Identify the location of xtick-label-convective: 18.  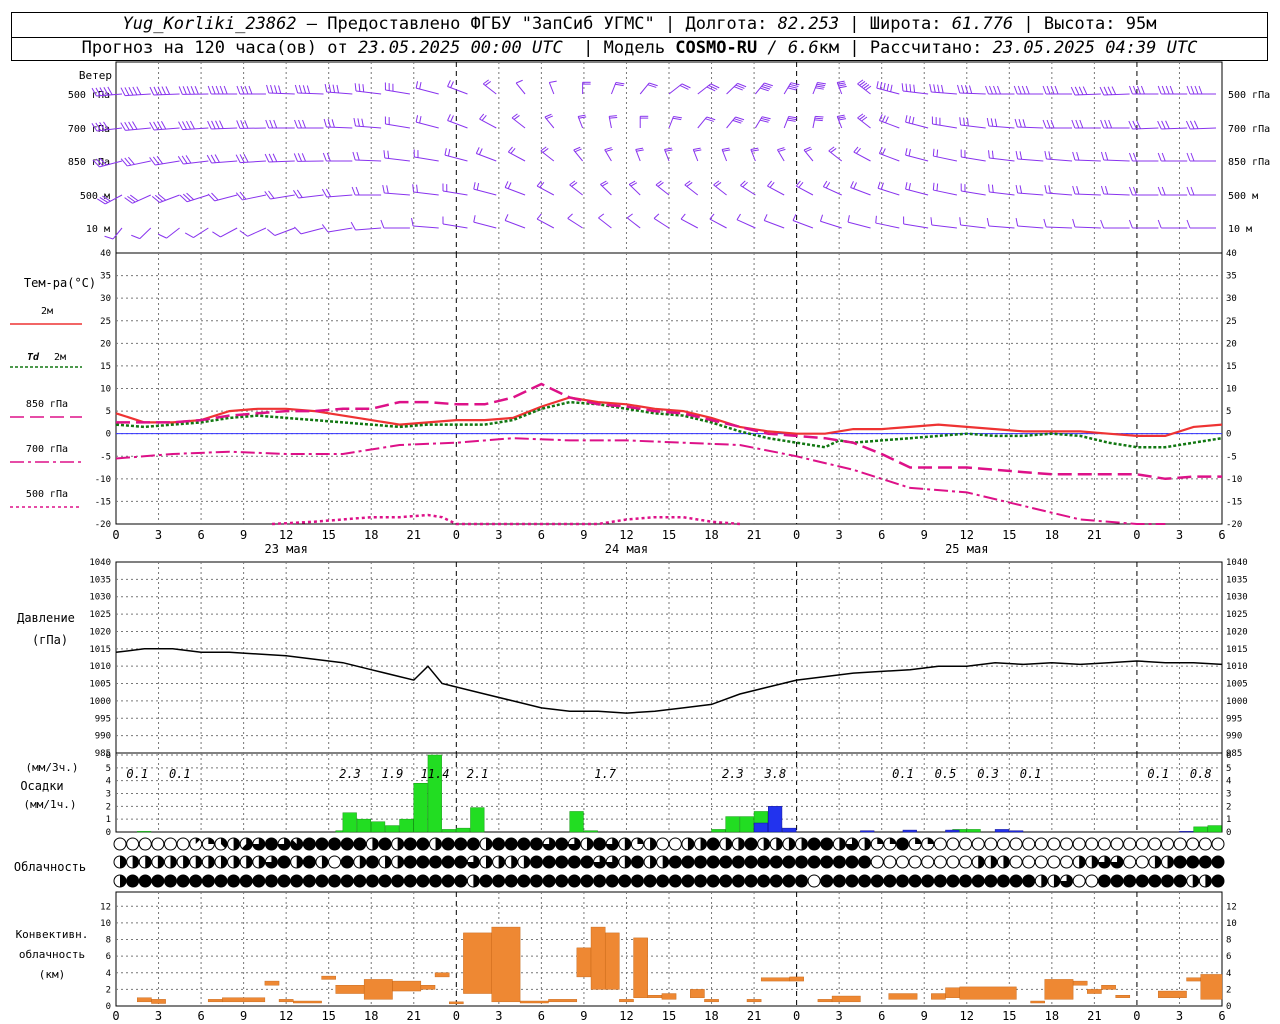
(1052, 1016).